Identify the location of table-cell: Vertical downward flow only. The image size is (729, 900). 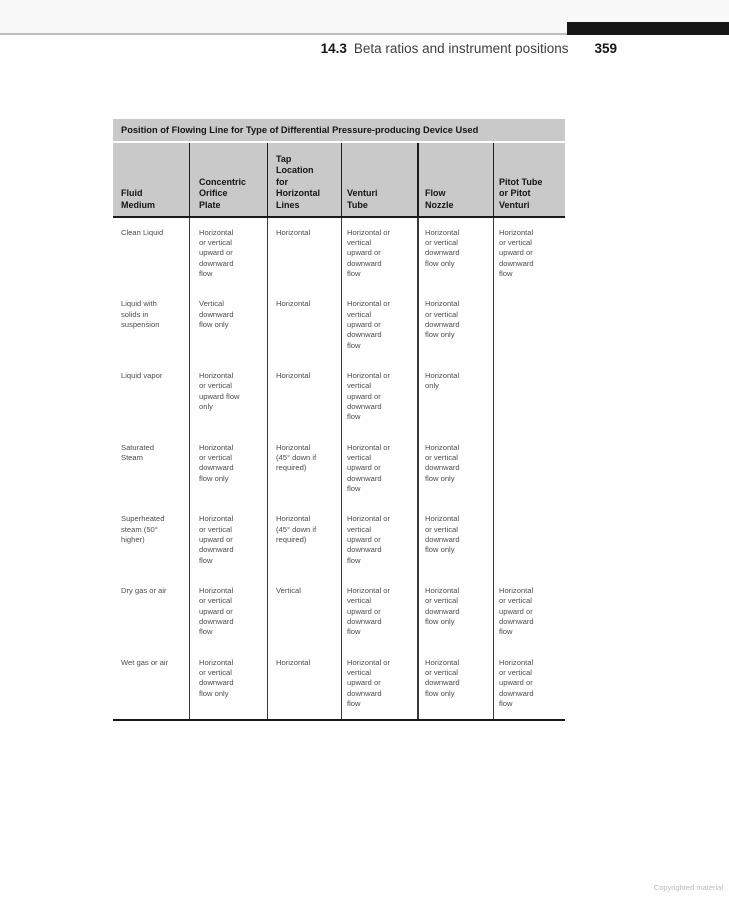
(228, 325).